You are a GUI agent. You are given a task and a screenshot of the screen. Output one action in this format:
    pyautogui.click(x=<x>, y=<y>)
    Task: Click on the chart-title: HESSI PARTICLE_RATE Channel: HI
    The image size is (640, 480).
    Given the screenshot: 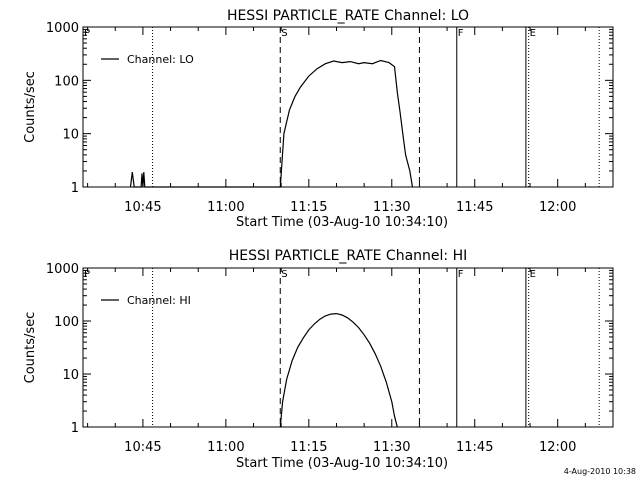 What is the action you would take?
    pyautogui.click(x=348, y=256)
    